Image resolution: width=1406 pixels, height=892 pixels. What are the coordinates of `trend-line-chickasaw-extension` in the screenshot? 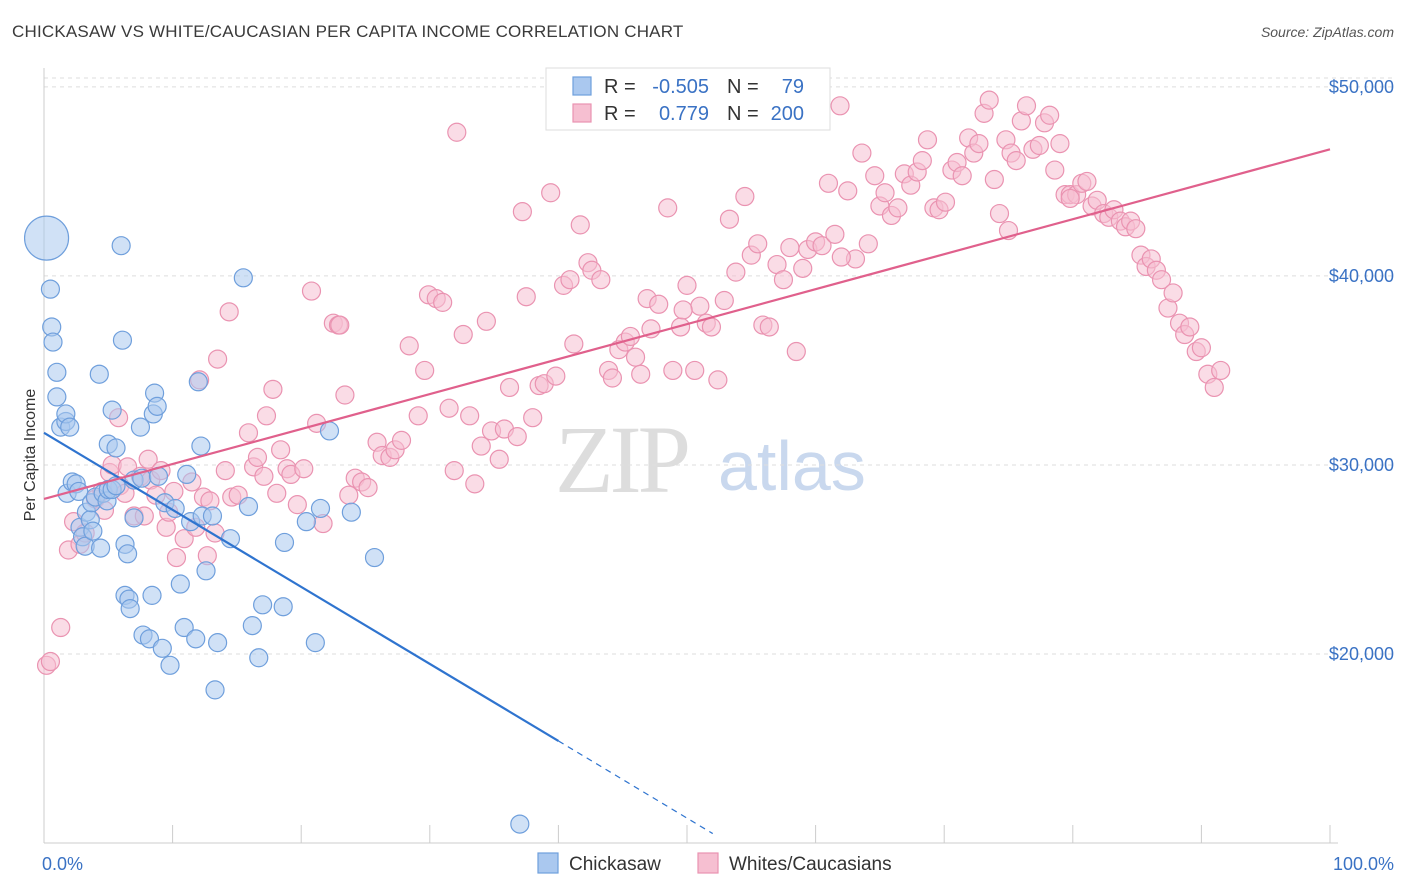 It's located at (636, 787).